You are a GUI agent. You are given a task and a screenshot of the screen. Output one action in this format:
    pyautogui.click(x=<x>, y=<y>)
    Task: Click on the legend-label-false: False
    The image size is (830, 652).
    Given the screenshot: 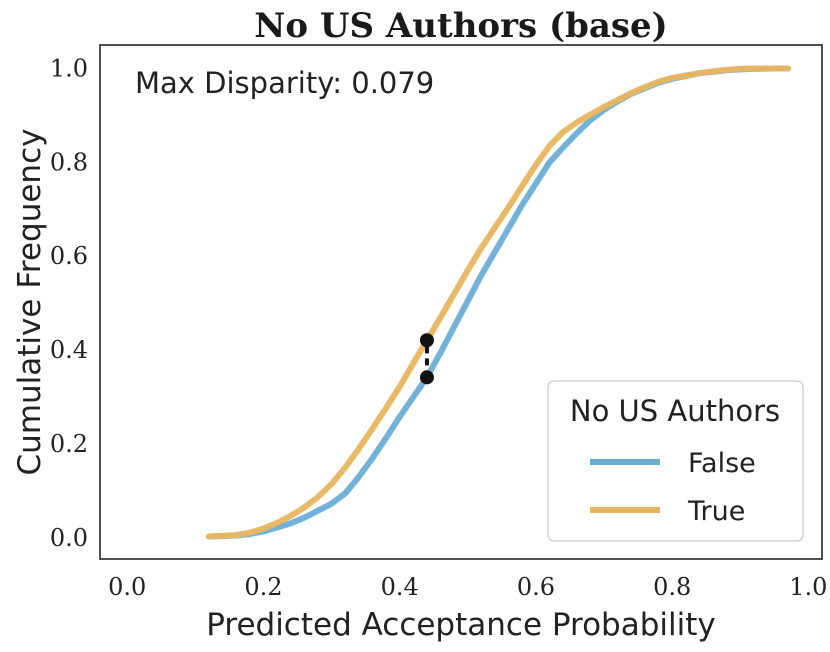 What is the action you would take?
    pyautogui.click(x=722, y=463)
    